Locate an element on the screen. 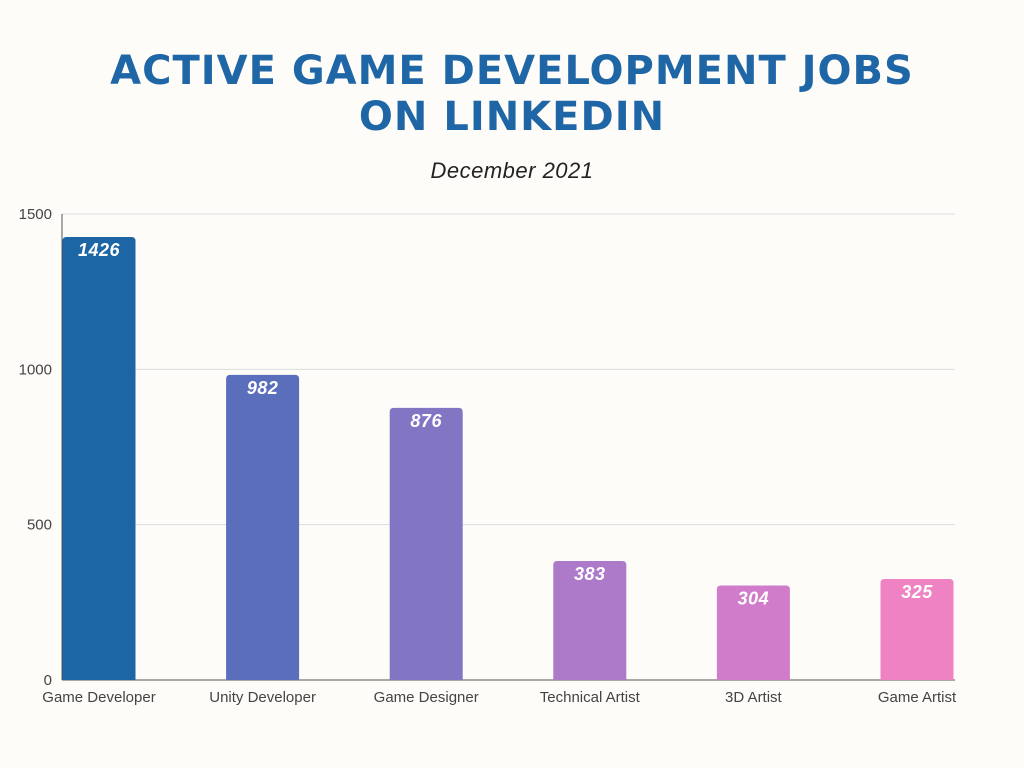  data-label-technical-artist: 383 is located at coordinates (590, 574).